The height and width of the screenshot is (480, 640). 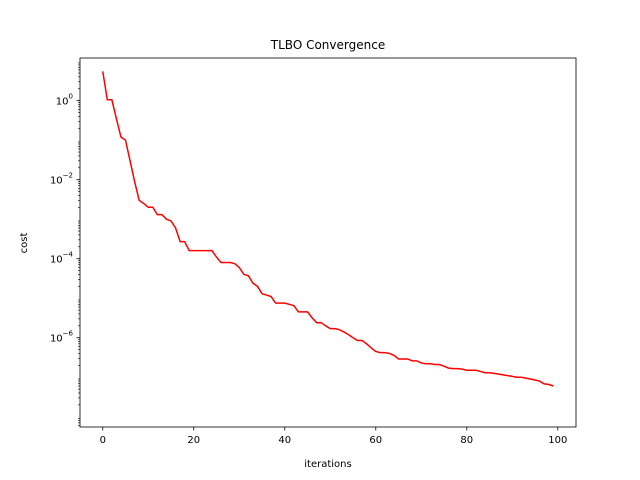 I want to click on x-tick-label: 0, so click(x=103, y=440).